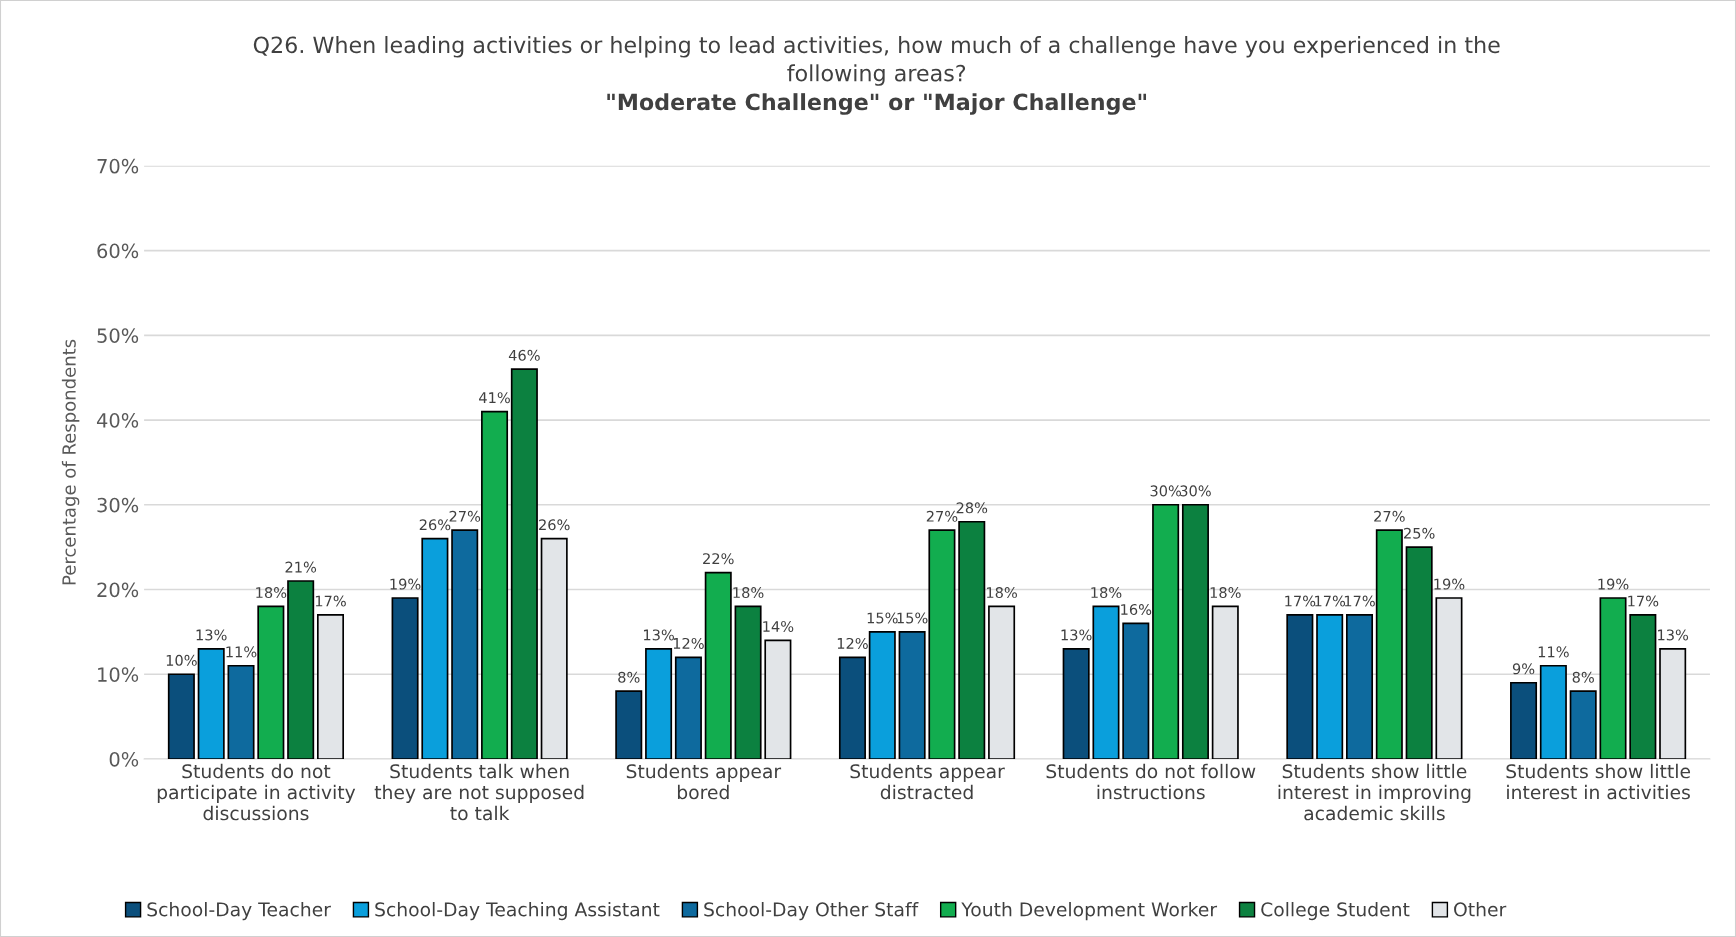  Describe the element at coordinates (877, 104) in the screenshot. I see `chart-subtitle: "Moderate Challenge" or "Major Challenge"` at that location.